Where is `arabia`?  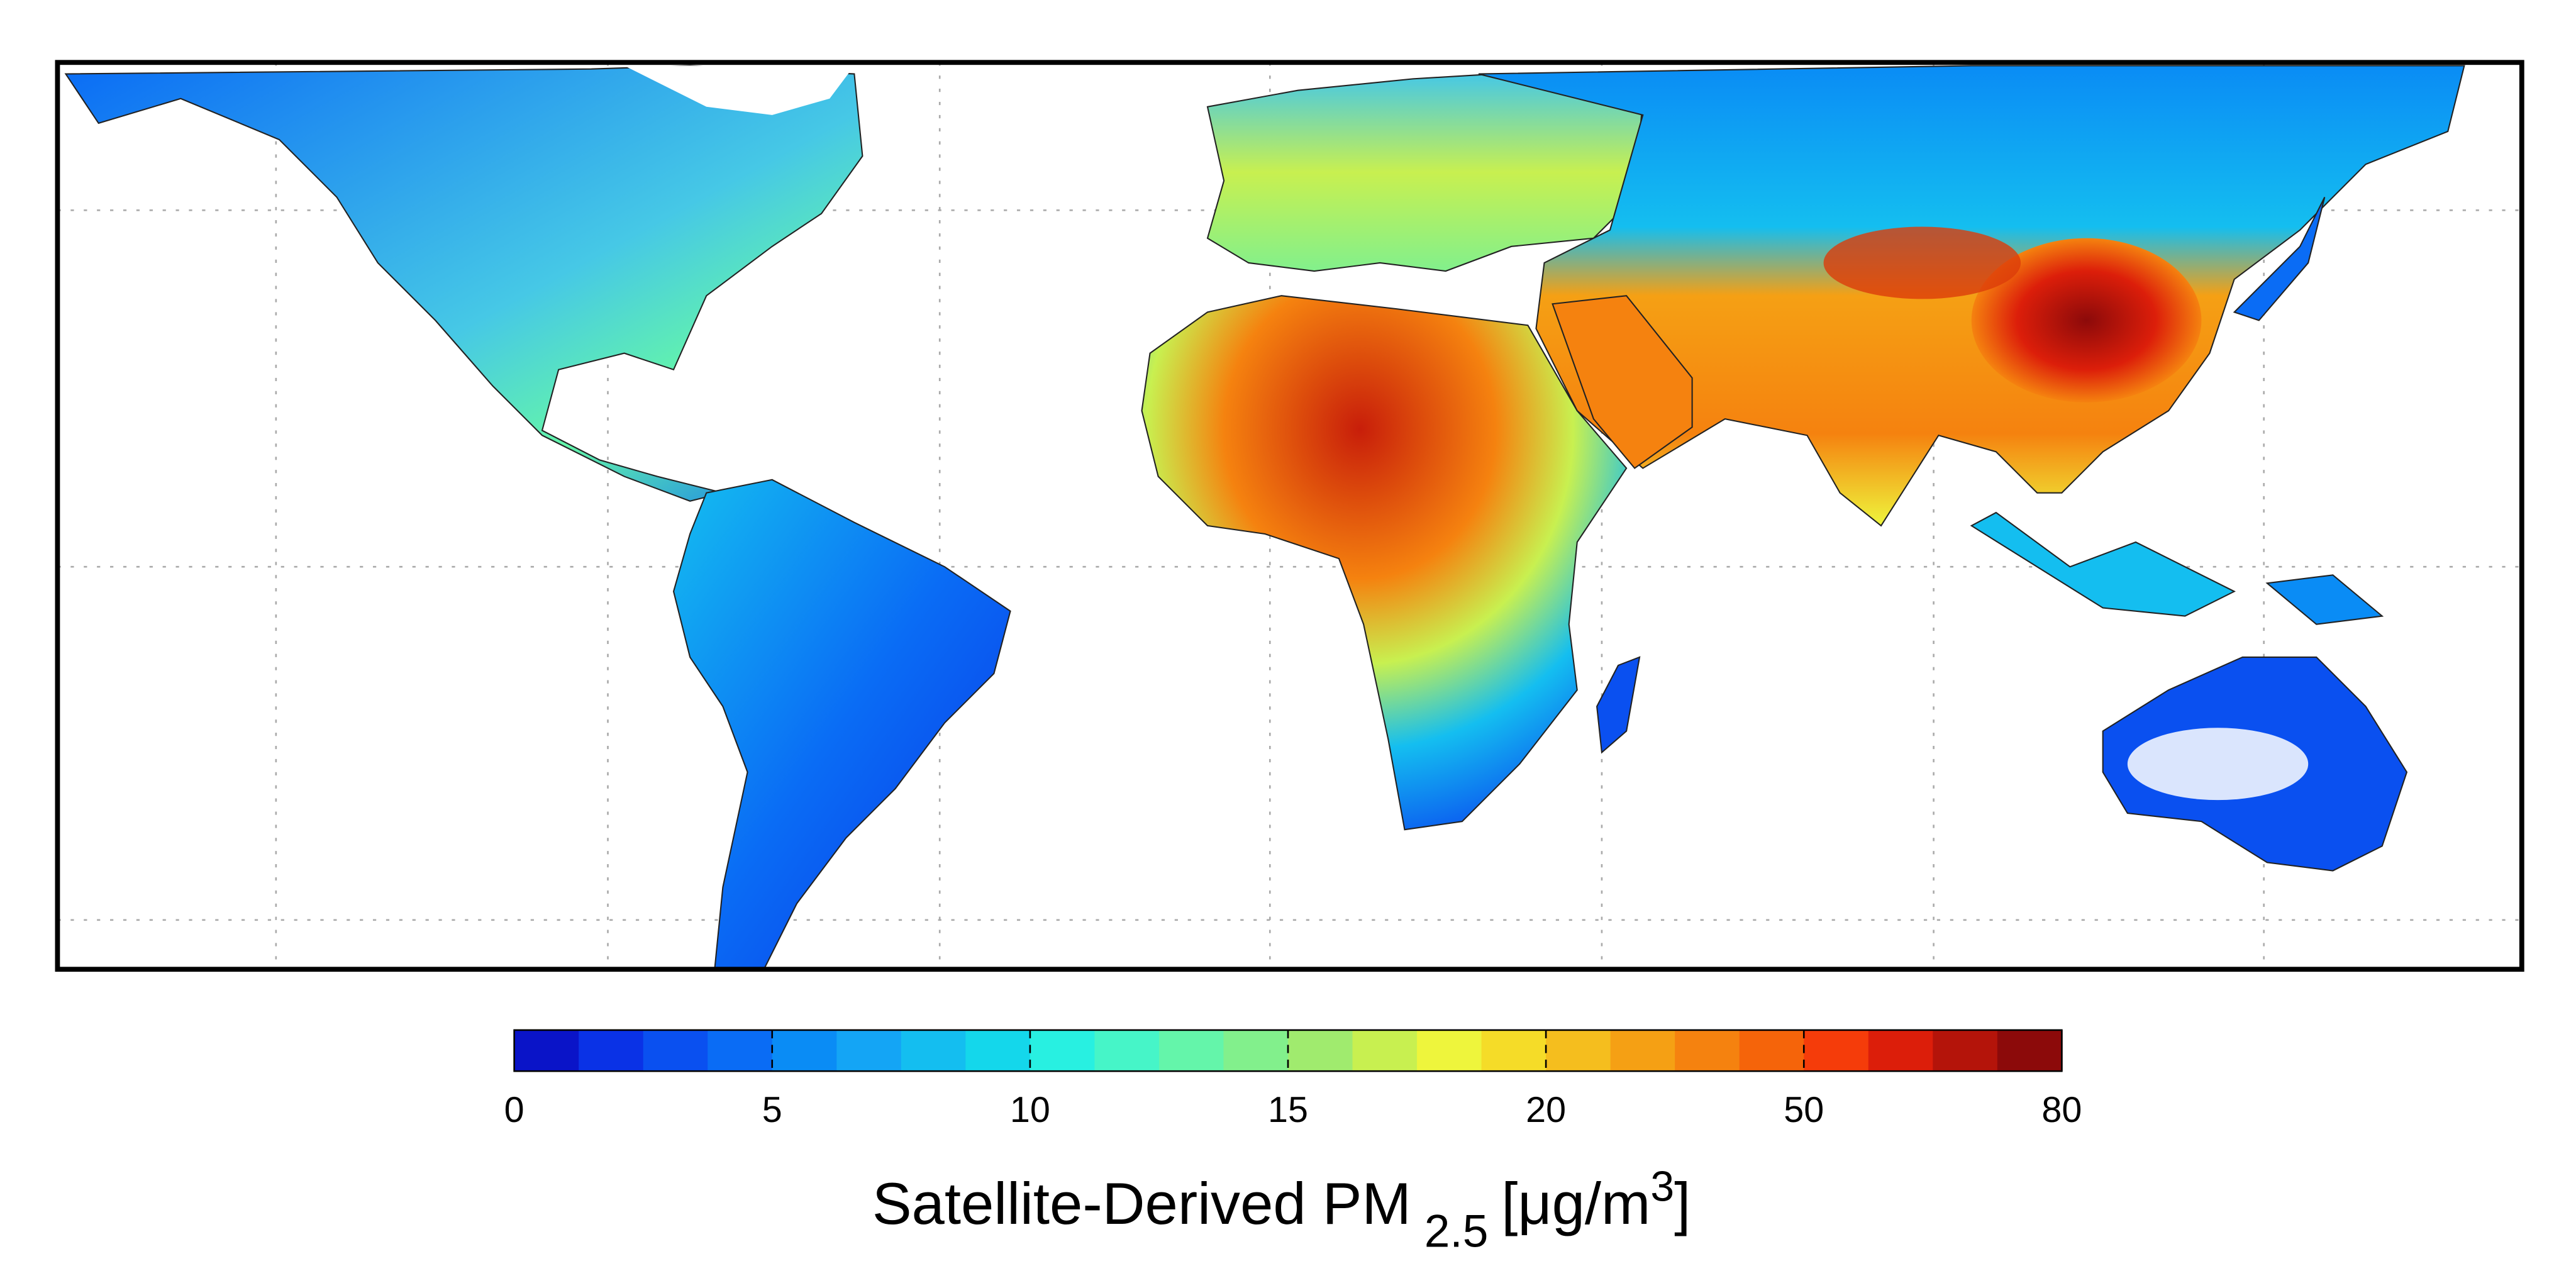 arabia is located at coordinates (1622, 382).